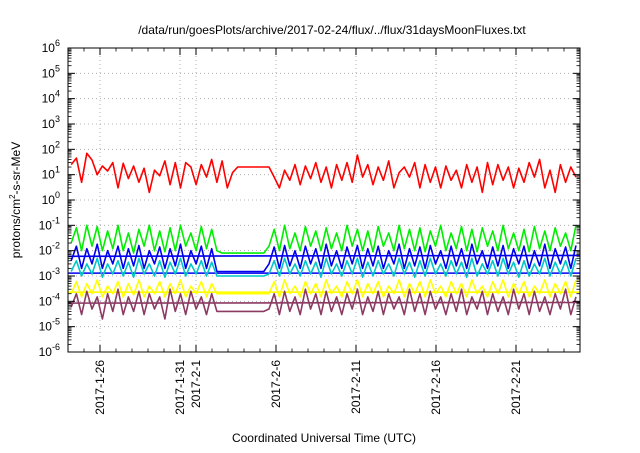 This screenshot has height=453, width=640. What do you see at coordinates (56, 296) in the screenshot?
I see `y-tick-label-exponent: -4` at bounding box center [56, 296].